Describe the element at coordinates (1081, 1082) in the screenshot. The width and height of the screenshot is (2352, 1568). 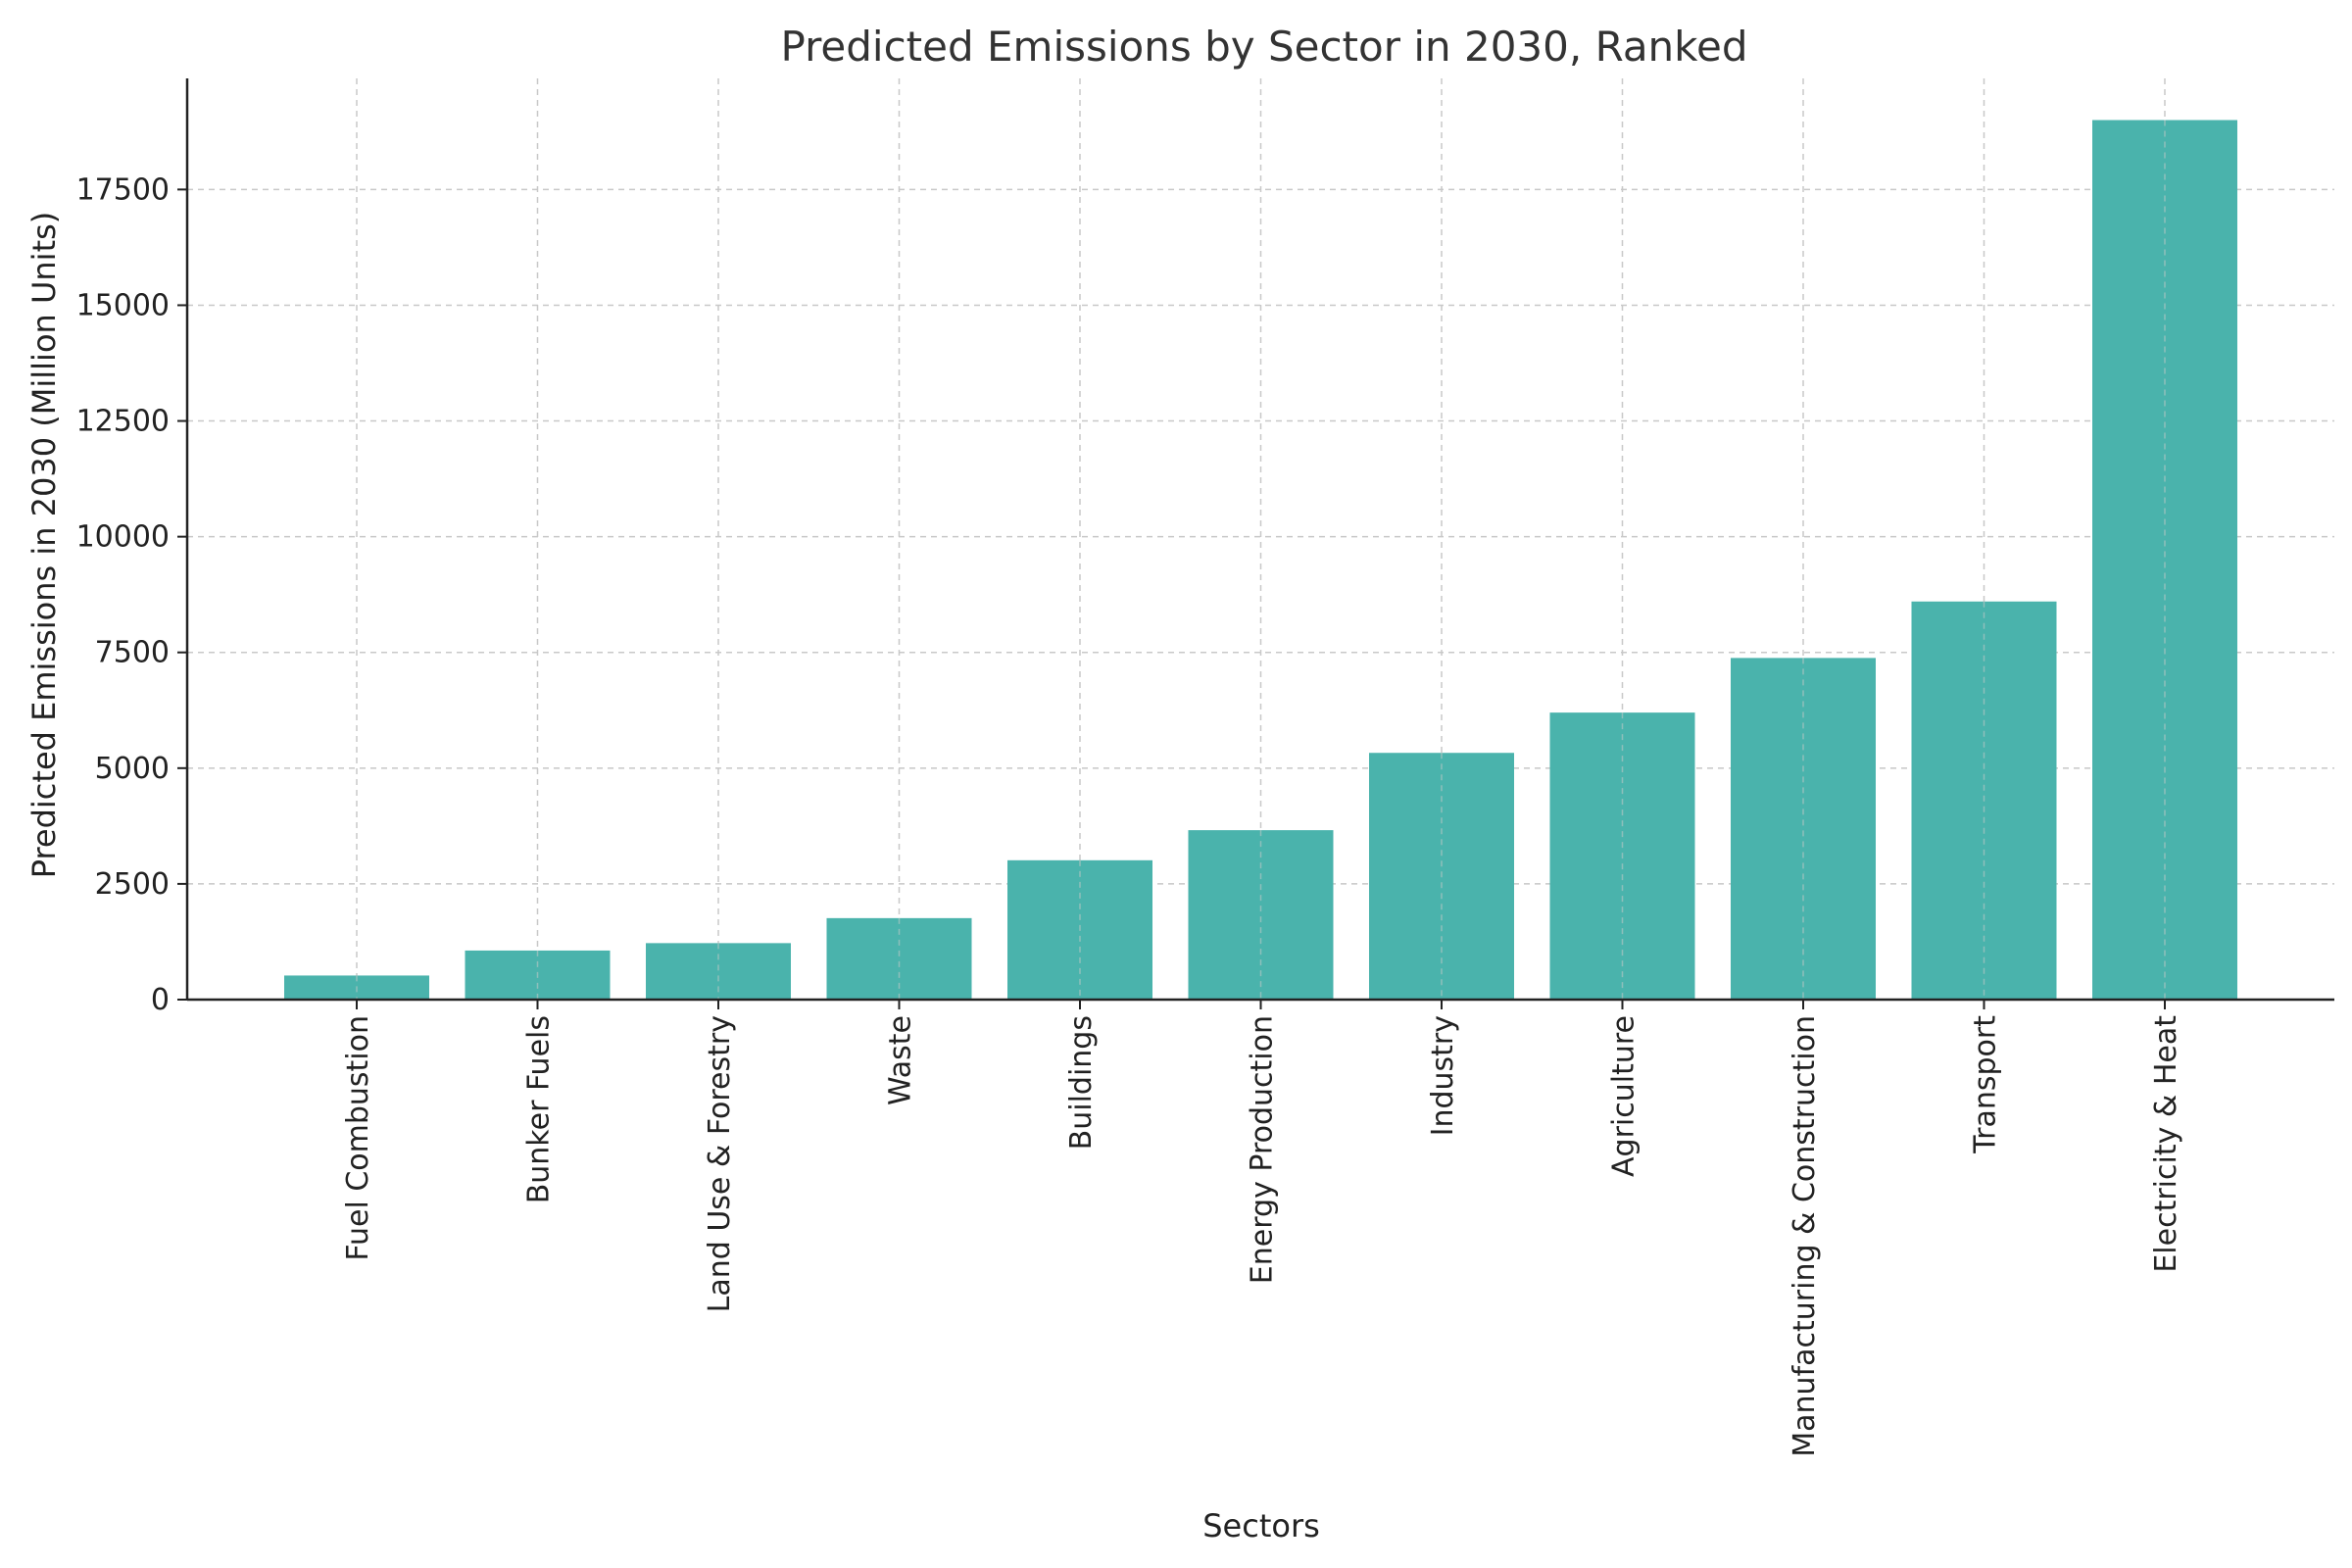
I see `x-tick-label: Buildings` at that location.